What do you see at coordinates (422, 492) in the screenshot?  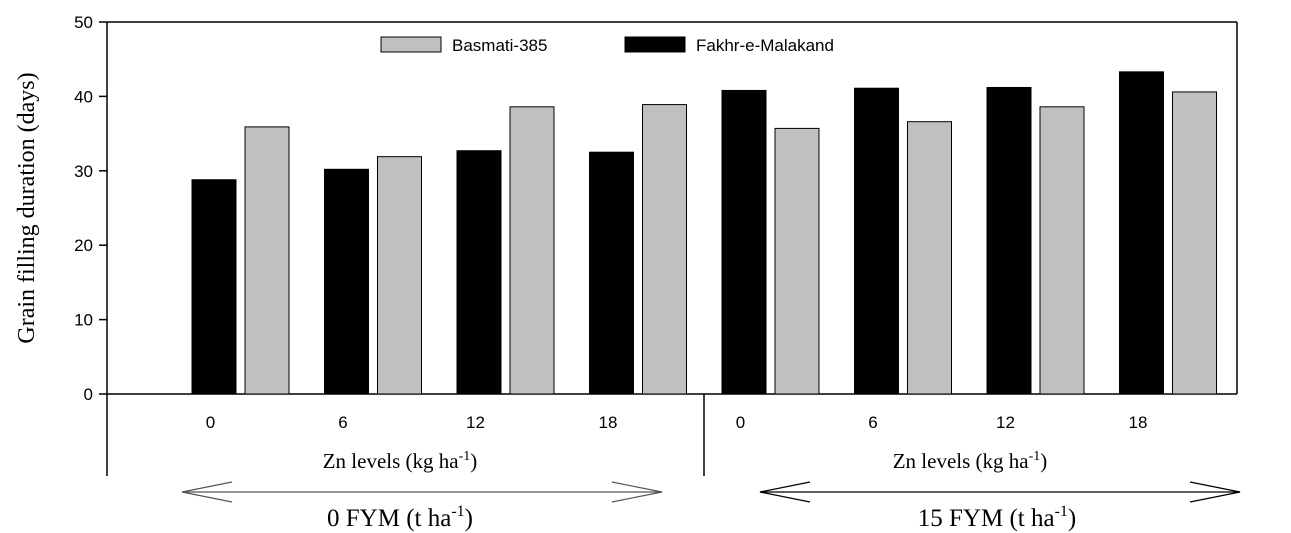 I see `group-1-arrow` at bounding box center [422, 492].